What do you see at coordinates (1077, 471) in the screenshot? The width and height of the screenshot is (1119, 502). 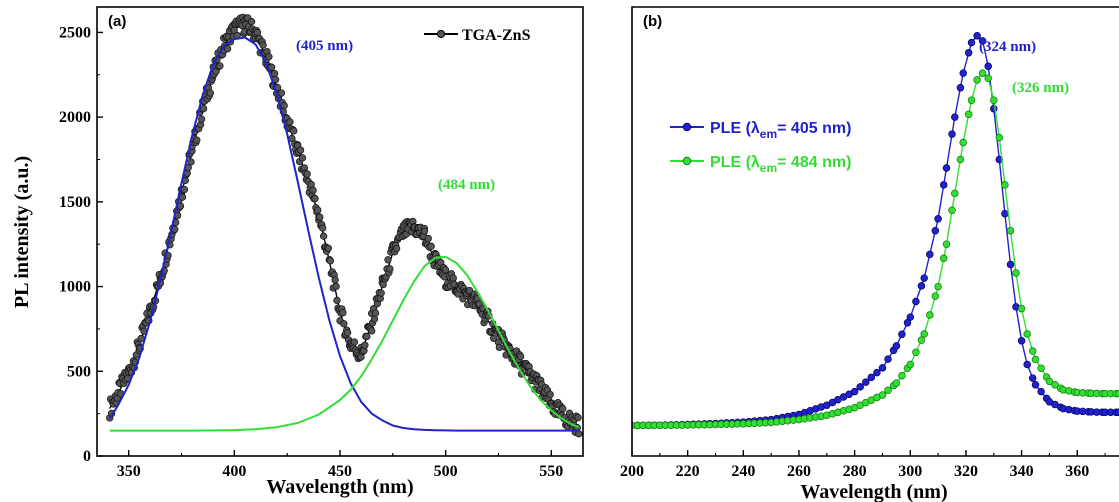 I see `panel-b-xtick-label: 360` at bounding box center [1077, 471].